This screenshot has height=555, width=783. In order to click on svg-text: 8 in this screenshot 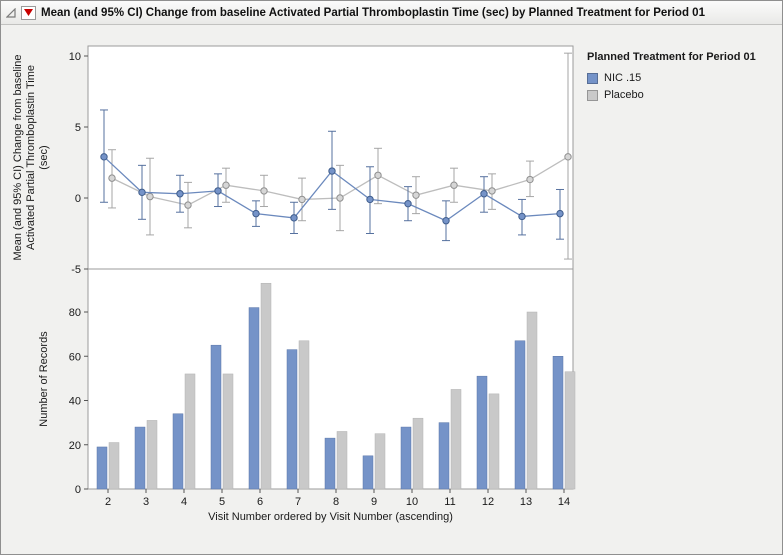, I will do `click(336, 502)`.